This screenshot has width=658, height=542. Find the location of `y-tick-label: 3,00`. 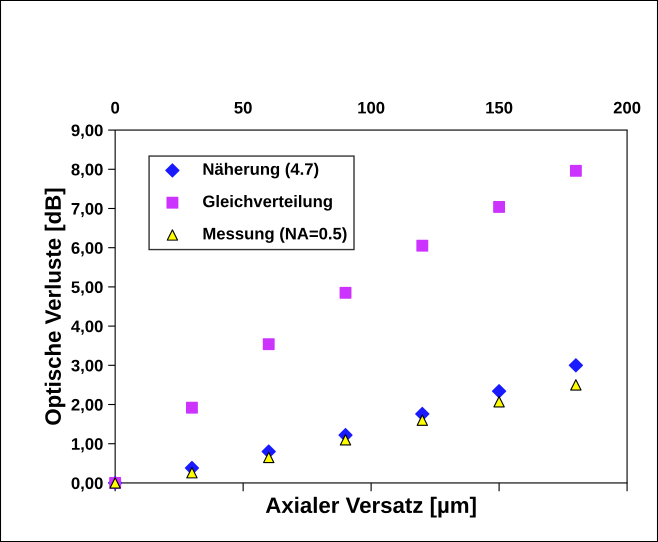

y-tick-label: 3,00 is located at coordinates (87, 367).